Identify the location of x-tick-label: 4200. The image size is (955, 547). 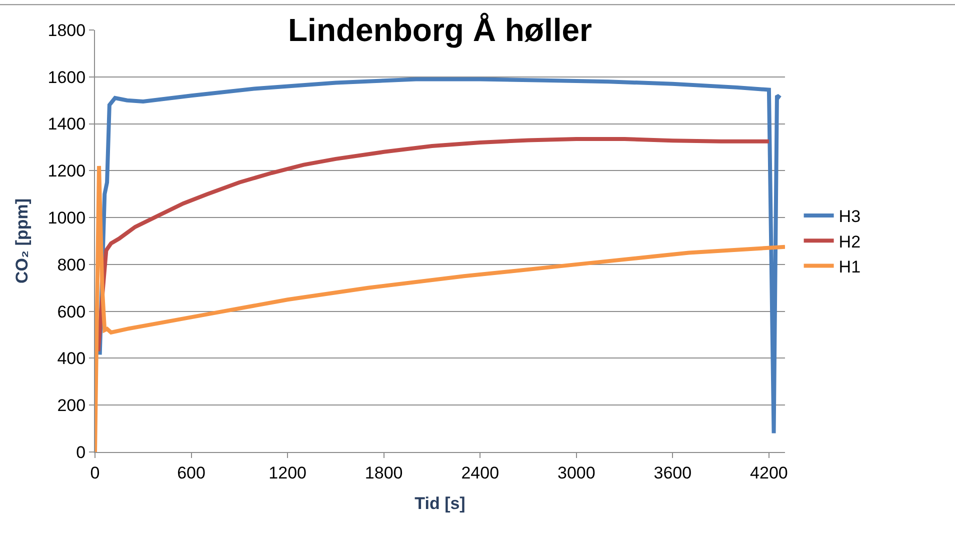
(769, 472).